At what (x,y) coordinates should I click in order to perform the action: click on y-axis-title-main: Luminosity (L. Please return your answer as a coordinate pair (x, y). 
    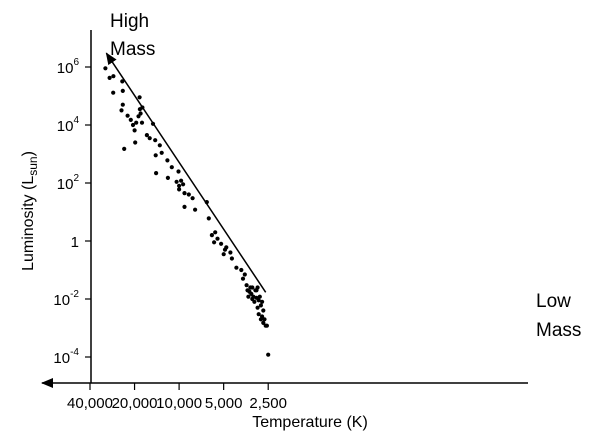
    Looking at the image, I should click on (28, 223).